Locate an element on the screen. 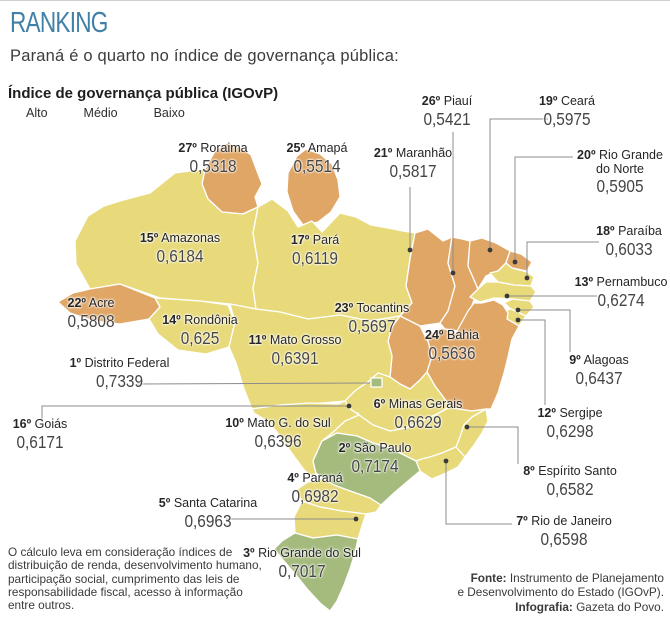  state-value: 0,5514 is located at coordinates (317, 165).